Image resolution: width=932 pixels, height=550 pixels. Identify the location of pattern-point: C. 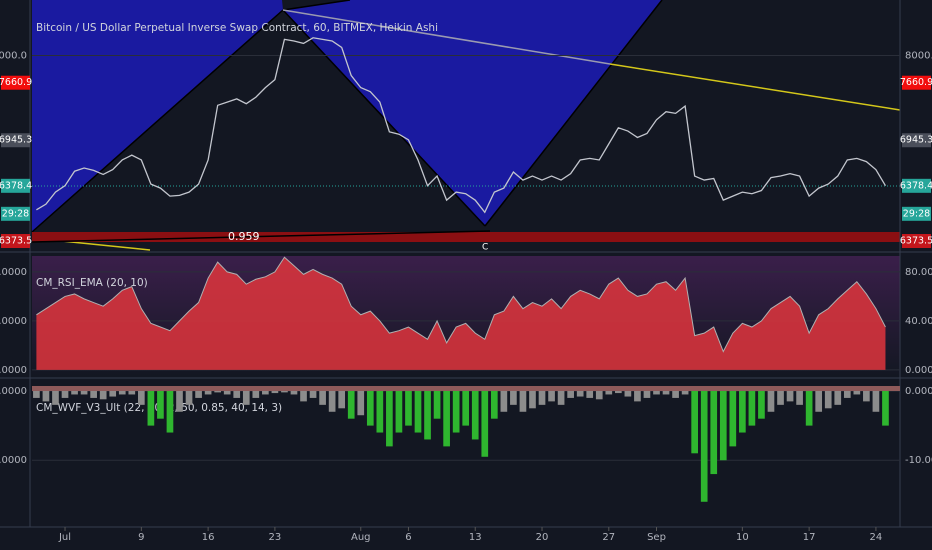
(485, 248).